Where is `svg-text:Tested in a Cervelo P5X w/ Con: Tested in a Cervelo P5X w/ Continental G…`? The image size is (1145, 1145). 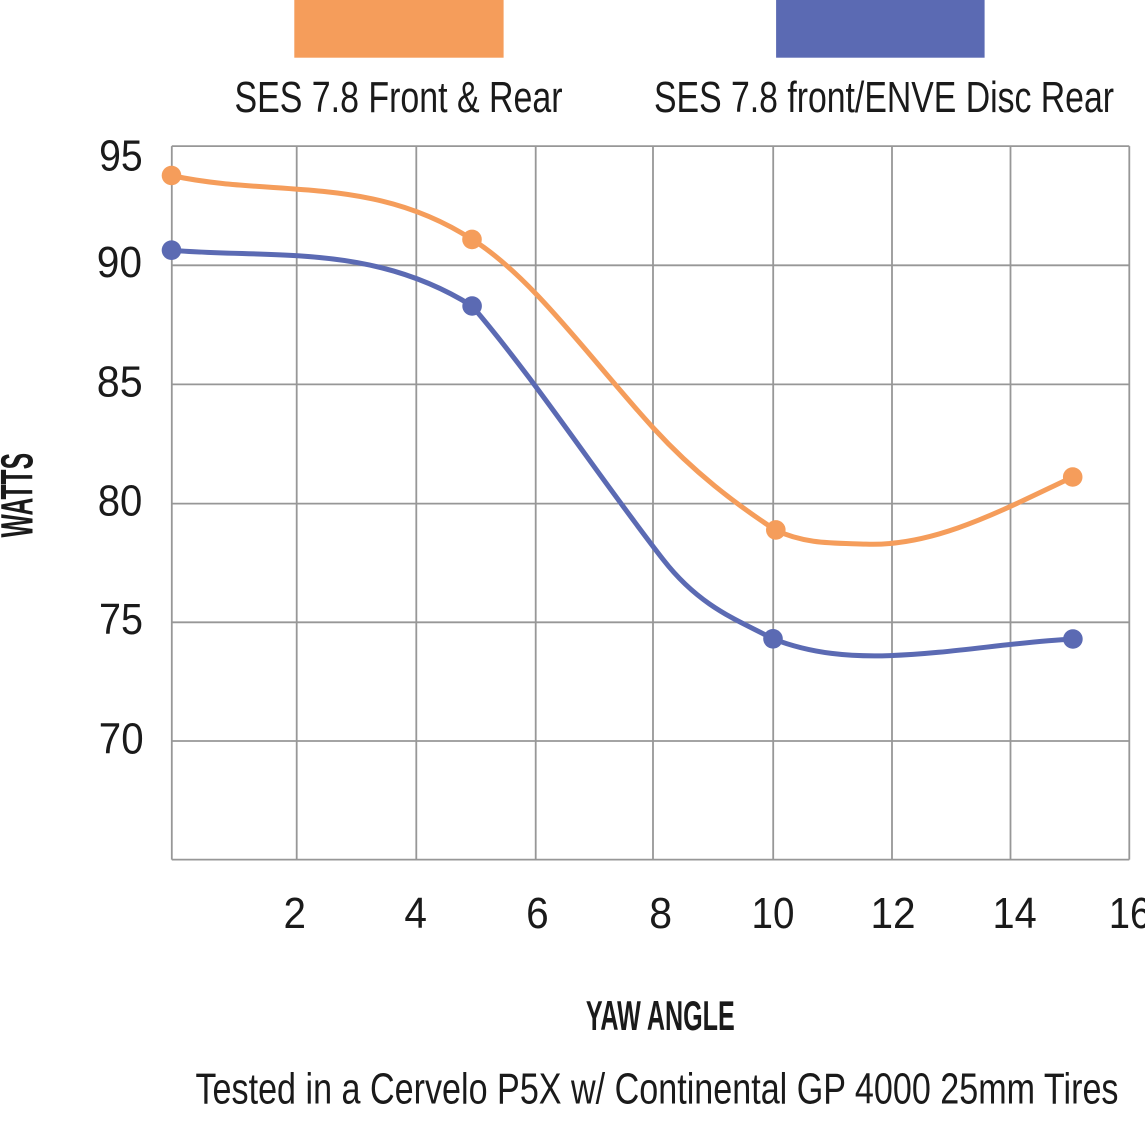 svg-text:Tested in a Cervelo P5X w/ Con: Tested in a Cervelo P5X w/ Continental G… is located at coordinates (657, 1090).